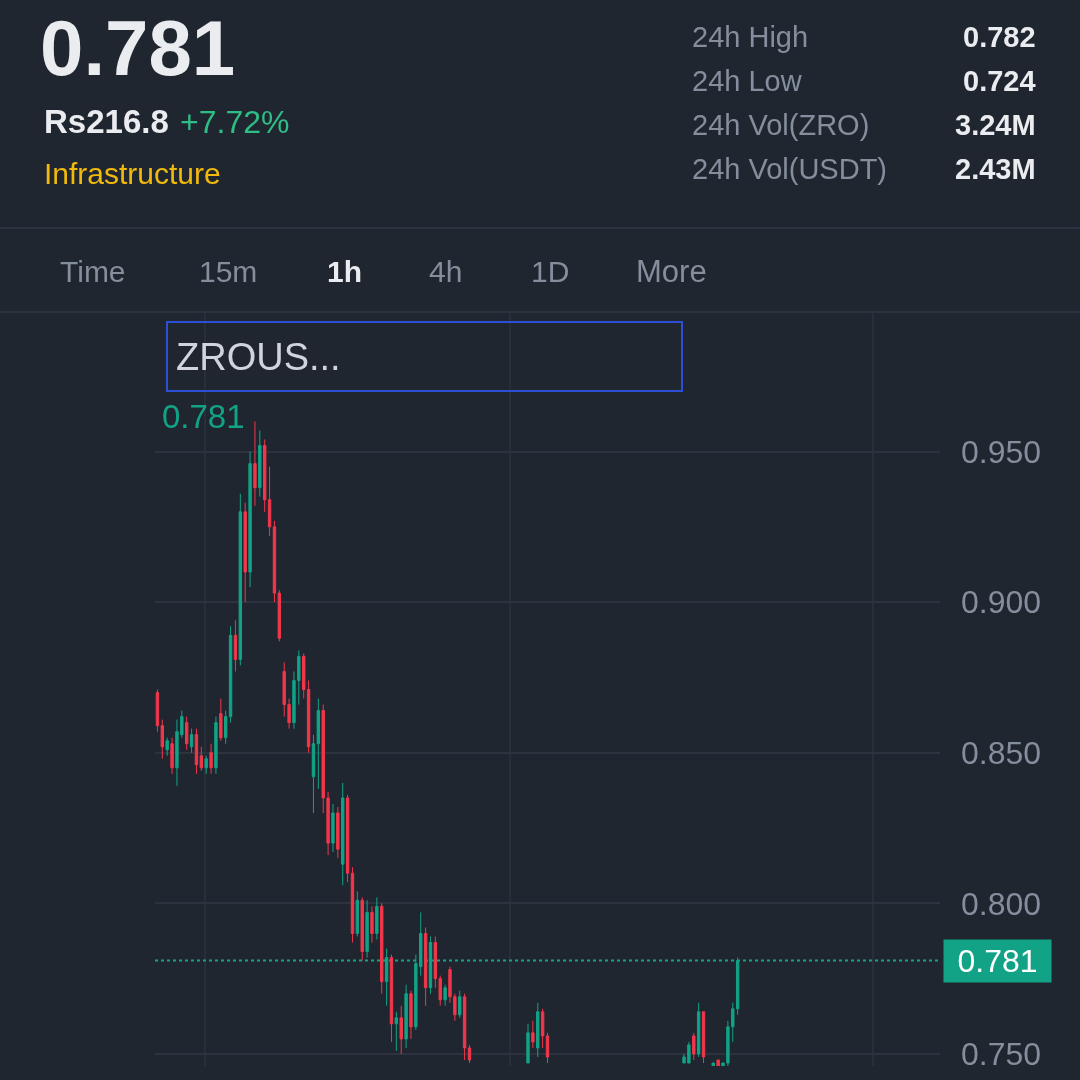 Image resolution: width=1080 pixels, height=1080 pixels. What do you see at coordinates (1001, 752) in the screenshot?
I see `y-tick-label: 0.850` at bounding box center [1001, 752].